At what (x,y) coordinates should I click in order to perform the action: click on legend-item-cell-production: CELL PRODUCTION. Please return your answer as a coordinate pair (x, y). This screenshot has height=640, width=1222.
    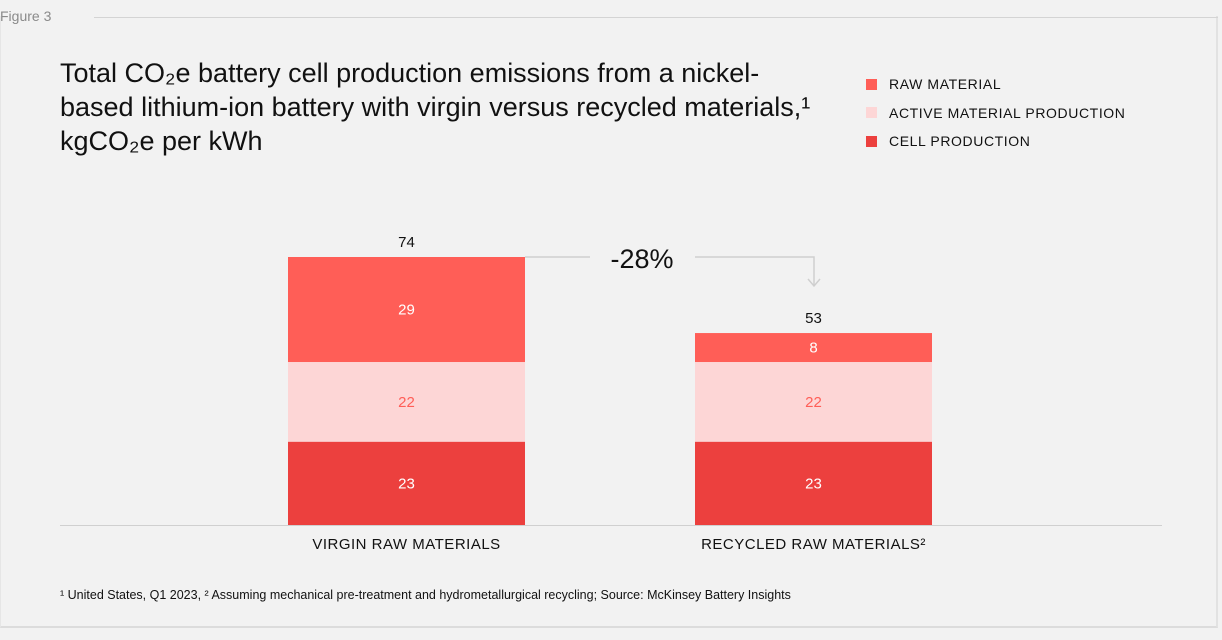
    Looking at the image, I should click on (996, 141).